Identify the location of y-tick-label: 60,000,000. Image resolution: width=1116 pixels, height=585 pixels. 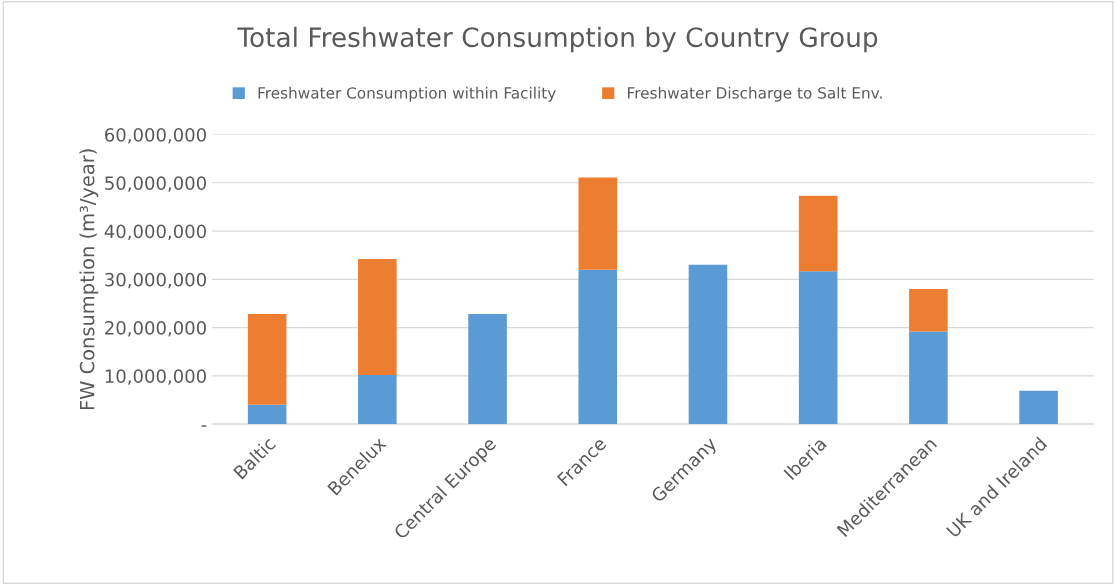
(155, 136).